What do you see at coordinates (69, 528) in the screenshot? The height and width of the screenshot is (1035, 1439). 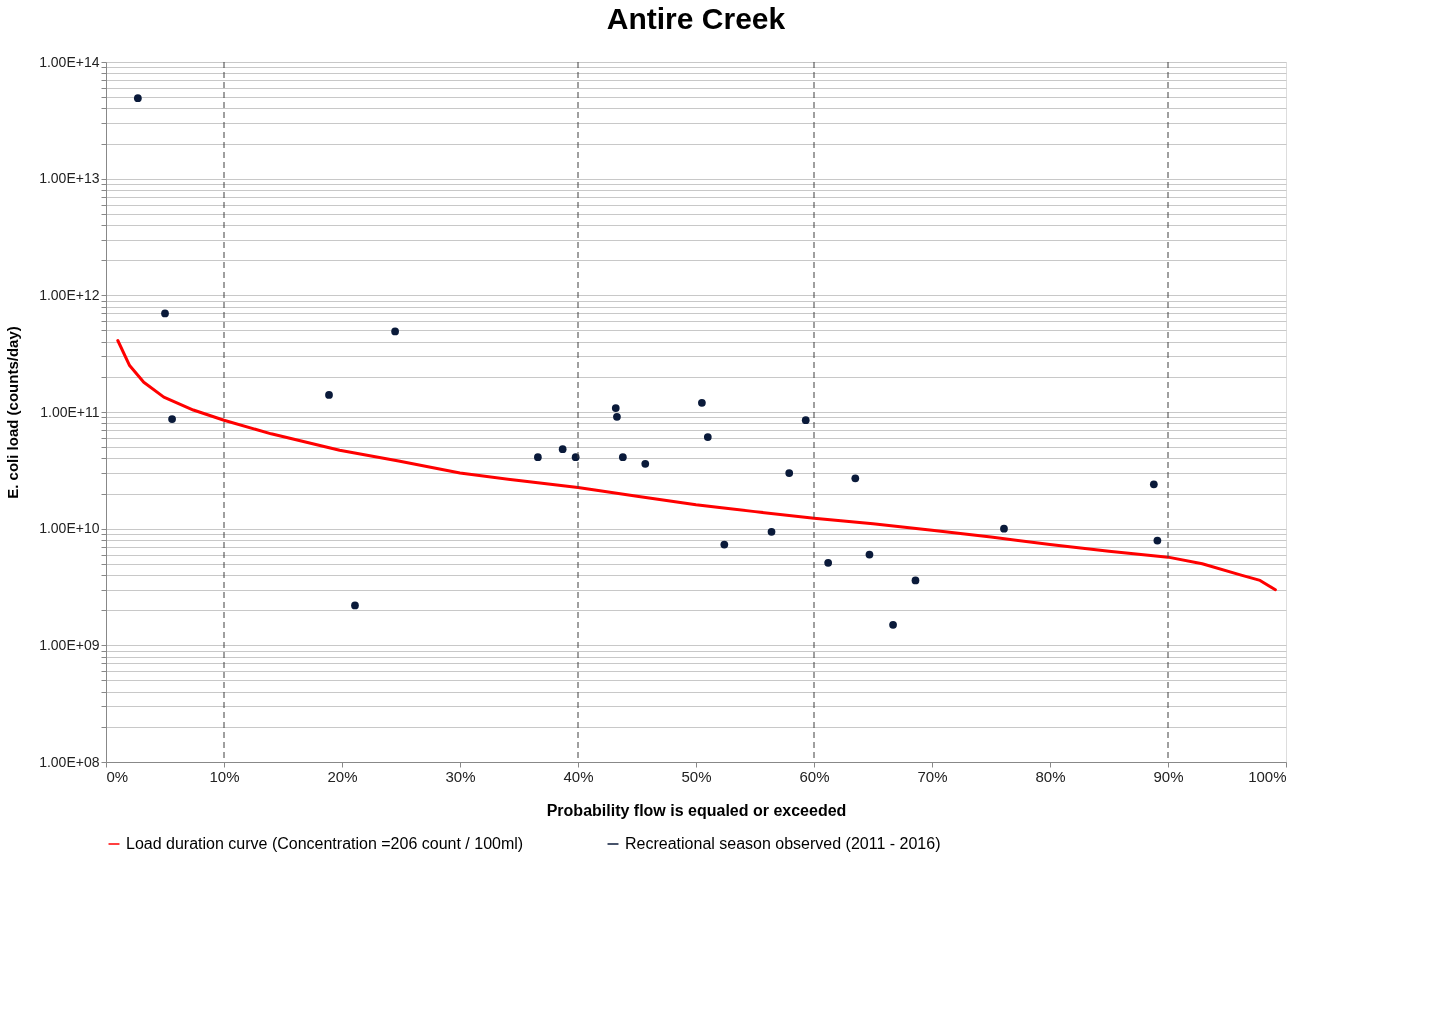 I see `y-tick-label: 1.00E+10` at bounding box center [69, 528].